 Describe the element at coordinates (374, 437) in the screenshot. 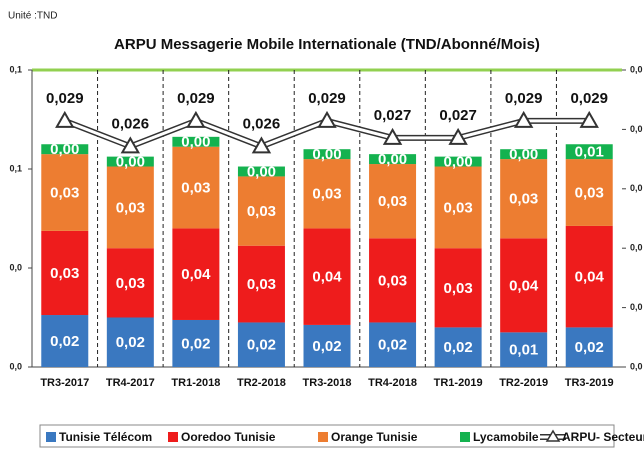

I see `legend-label: Orange Tunisie` at that location.